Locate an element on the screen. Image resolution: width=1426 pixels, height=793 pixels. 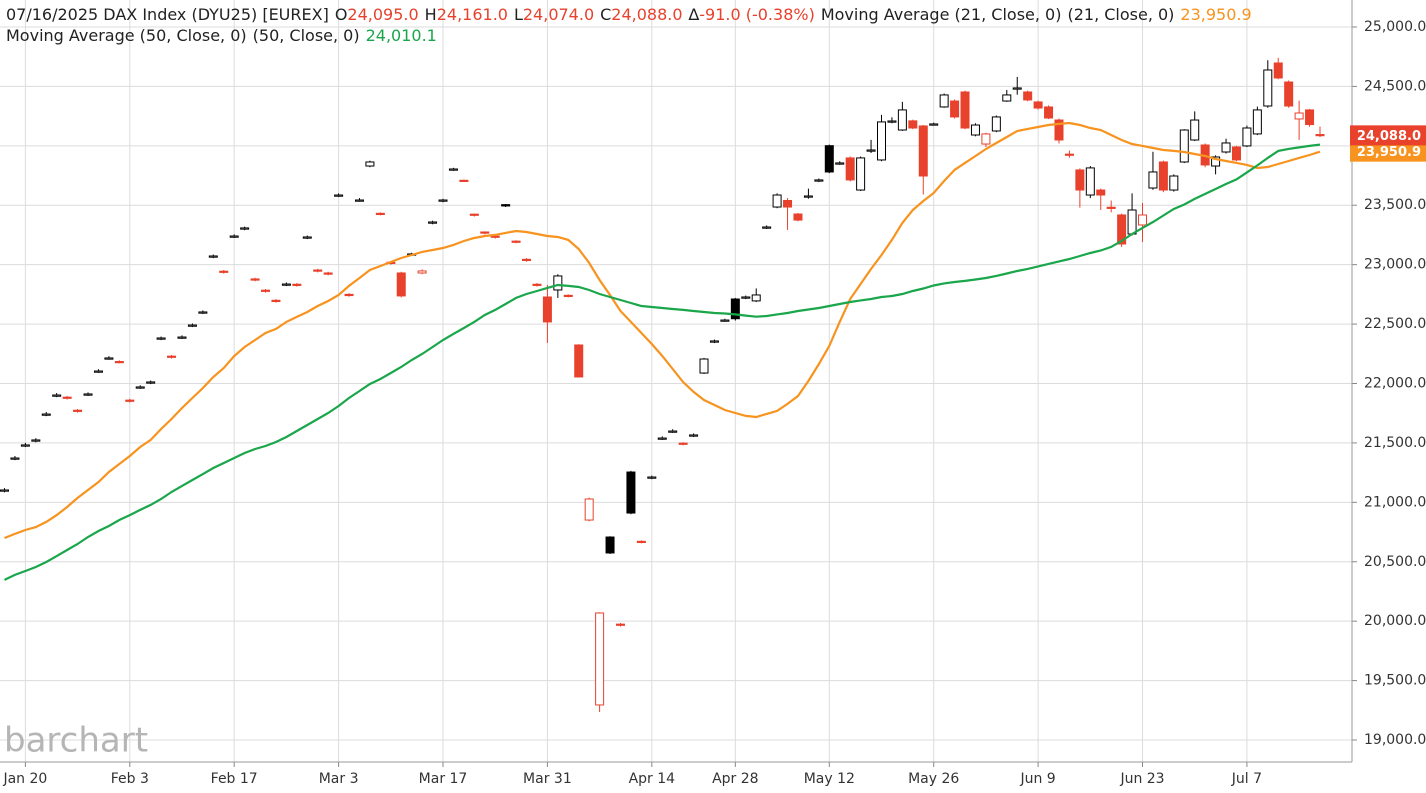
header-value: 24,095.0 is located at coordinates (382, 14).